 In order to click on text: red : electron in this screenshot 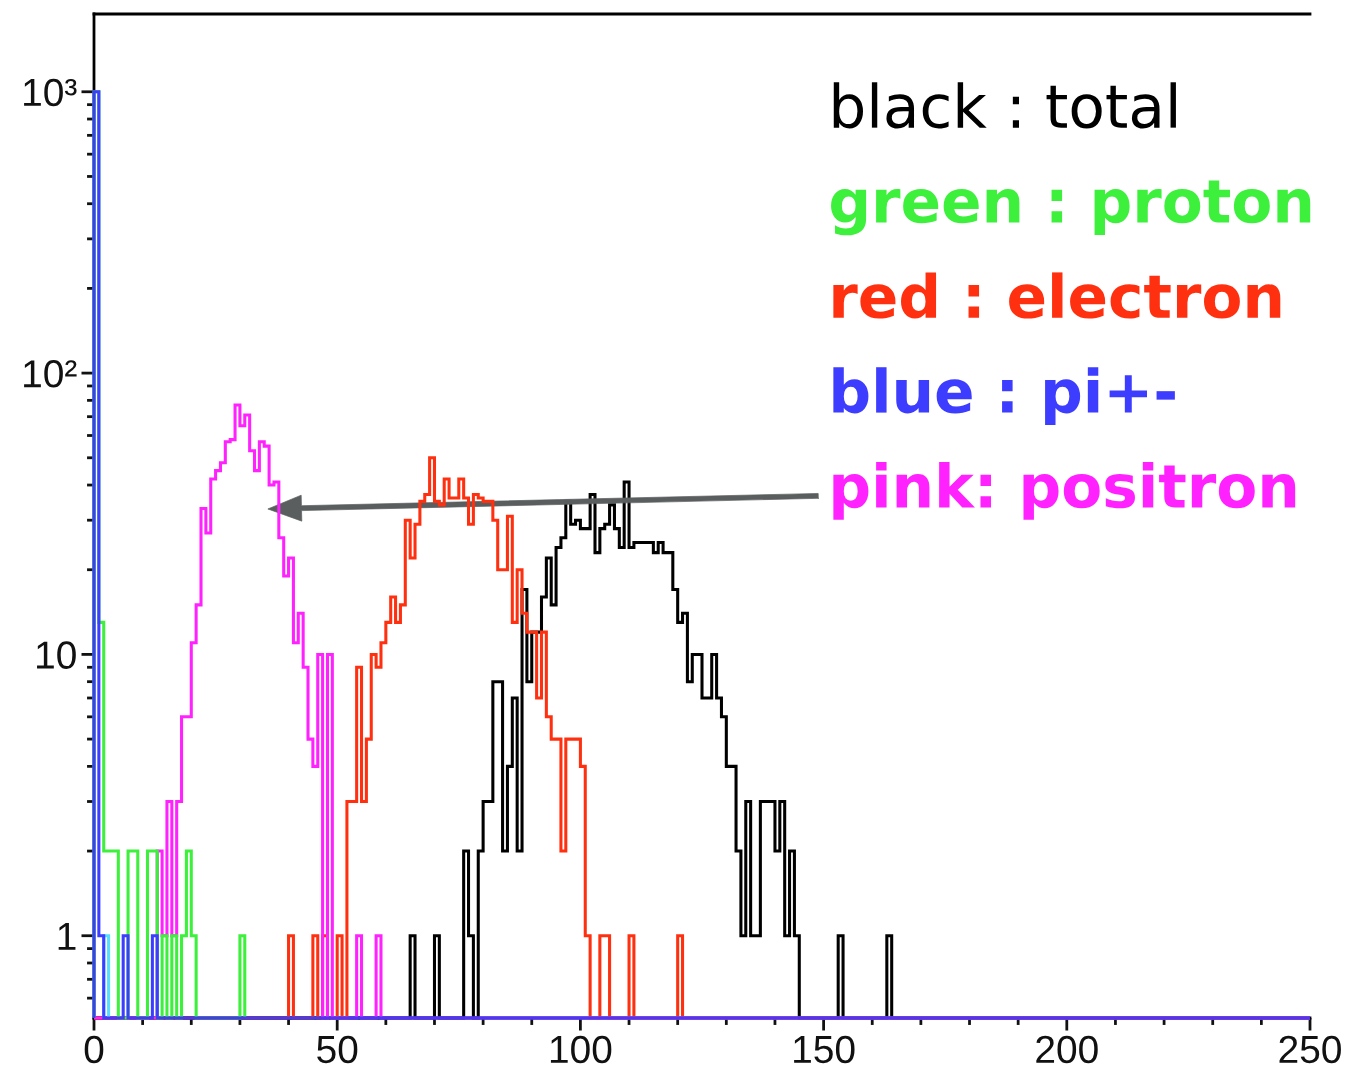, I will do `click(1057, 295)`.